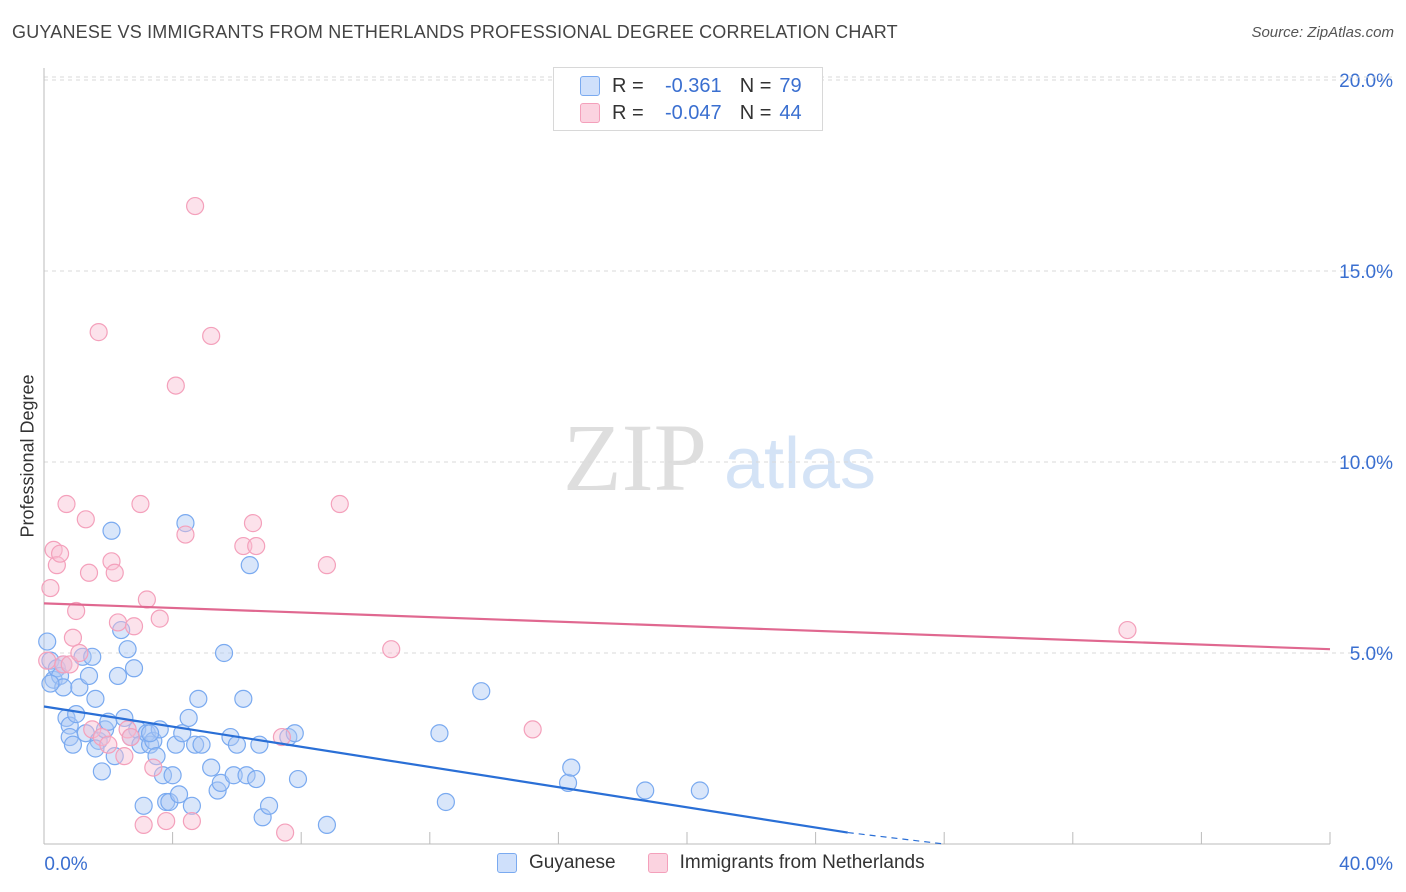 Image resolution: width=1406 pixels, height=892 pixels. Describe the element at coordinates (790, 85) in the screenshot. I see `legend-n-value: 79` at that location.